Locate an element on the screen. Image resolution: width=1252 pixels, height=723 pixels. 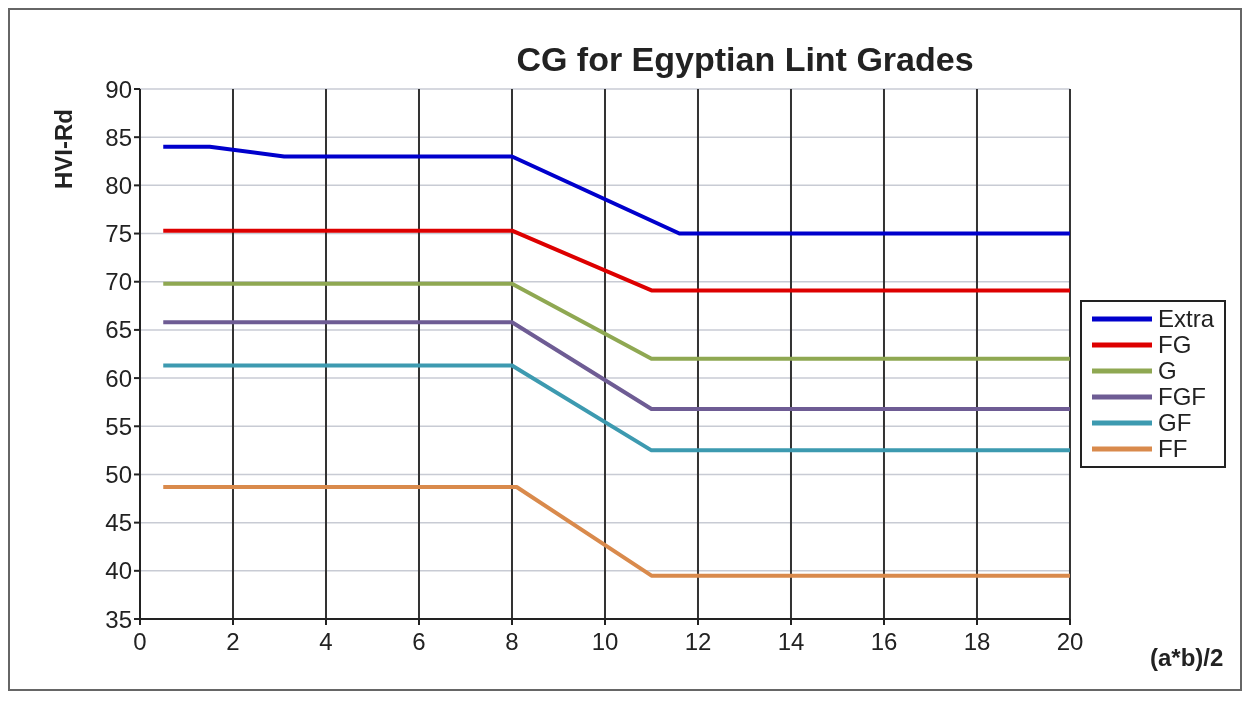
x-tick-label: 14 is located at coordinates (791, 642).